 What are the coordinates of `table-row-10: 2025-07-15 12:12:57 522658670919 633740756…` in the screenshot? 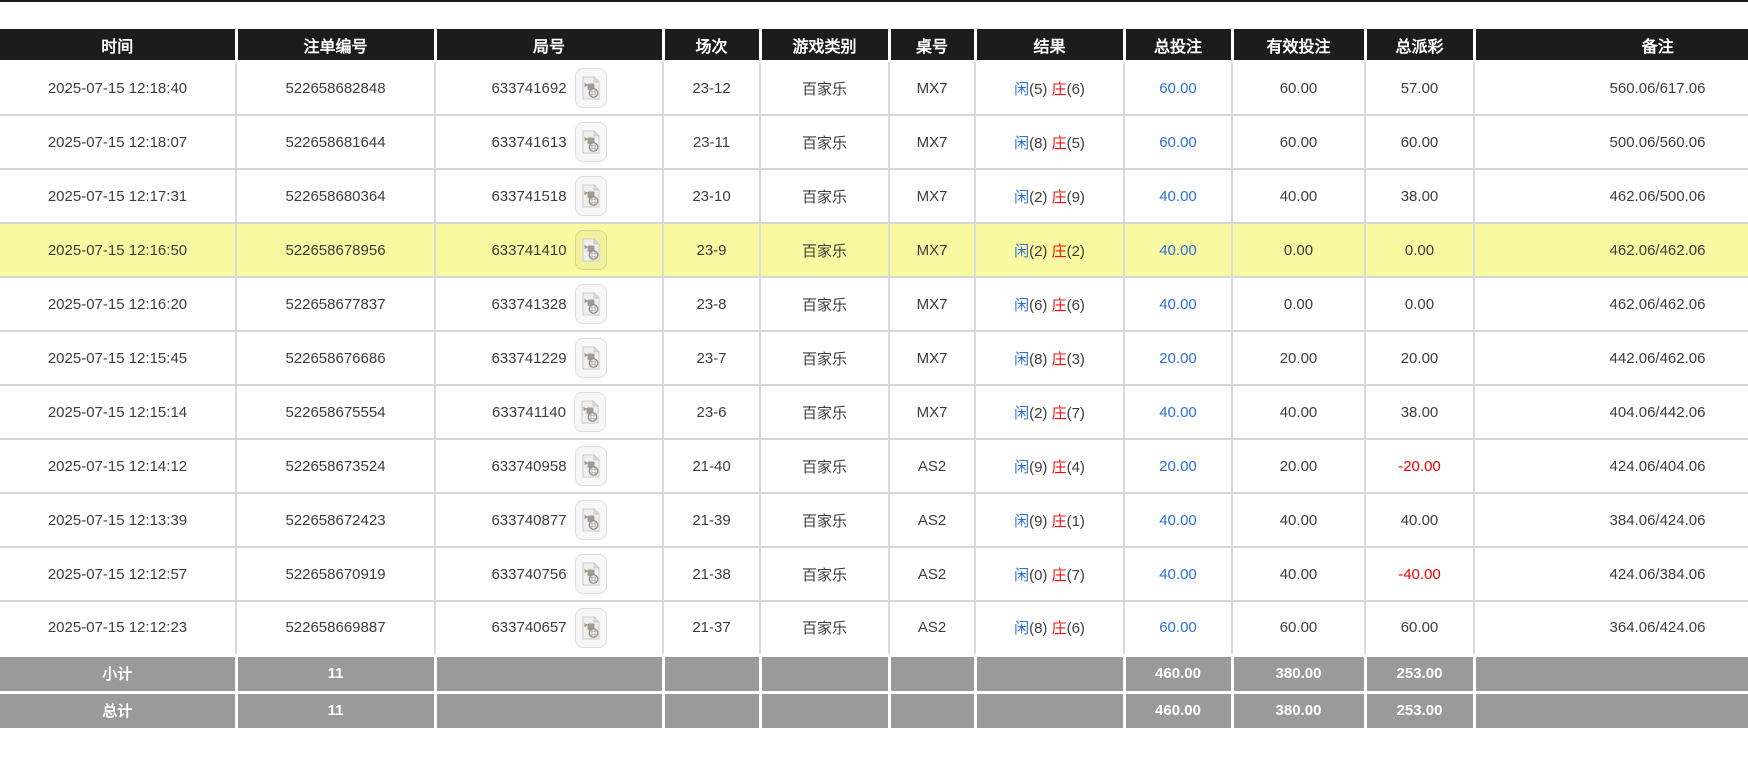 It's located at (874, 574).